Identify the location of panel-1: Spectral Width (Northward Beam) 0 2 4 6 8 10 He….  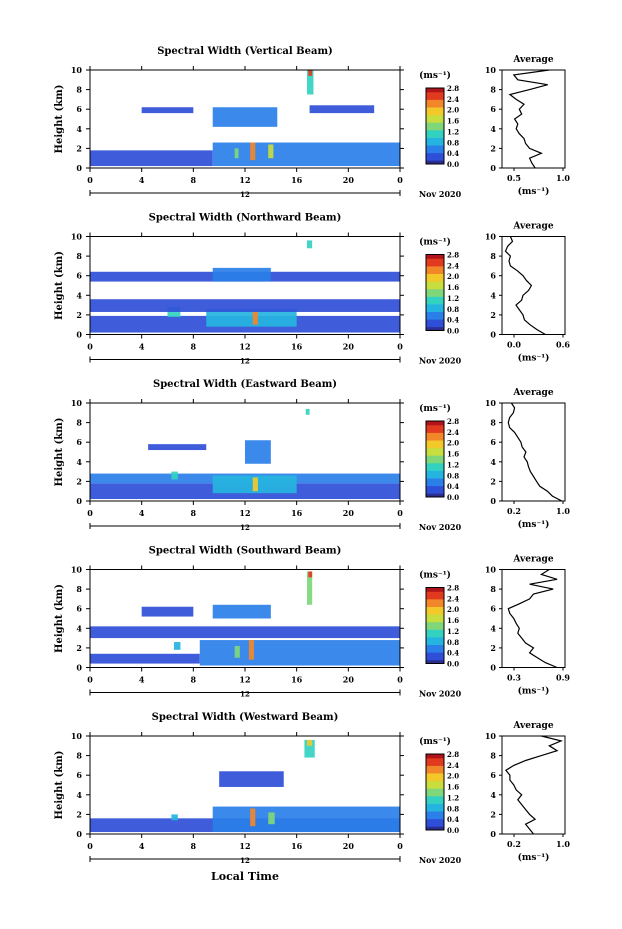
(312, 289).